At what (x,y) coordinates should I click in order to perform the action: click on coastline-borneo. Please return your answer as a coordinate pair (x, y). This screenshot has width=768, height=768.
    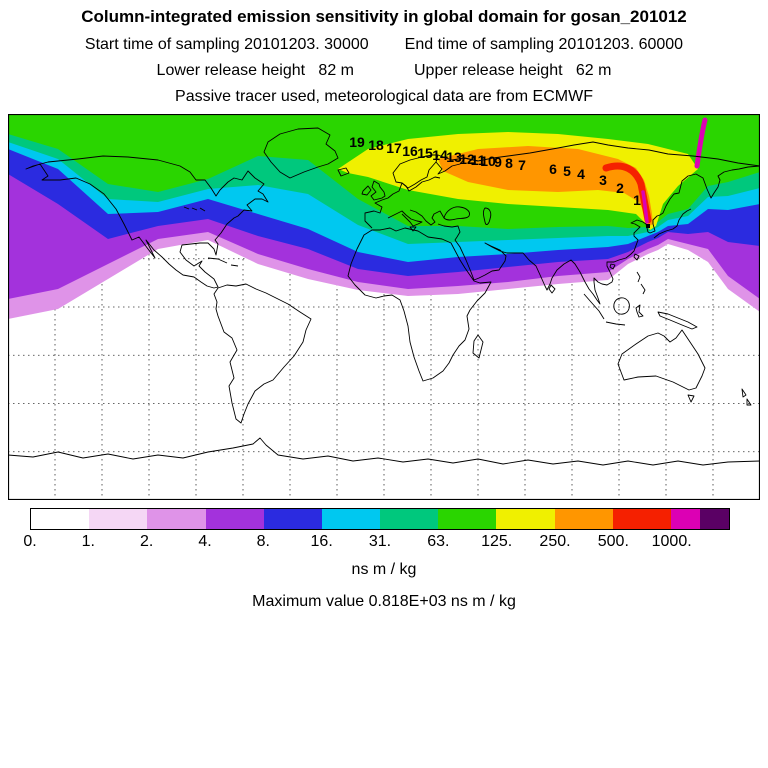
    Looking at the image, I should click on (621, 306).